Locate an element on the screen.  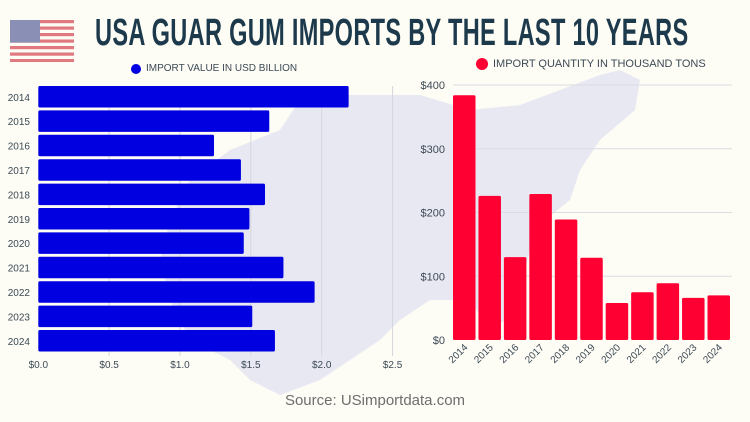
x-tick-label: 2020 is located at coordinates (612, 354).